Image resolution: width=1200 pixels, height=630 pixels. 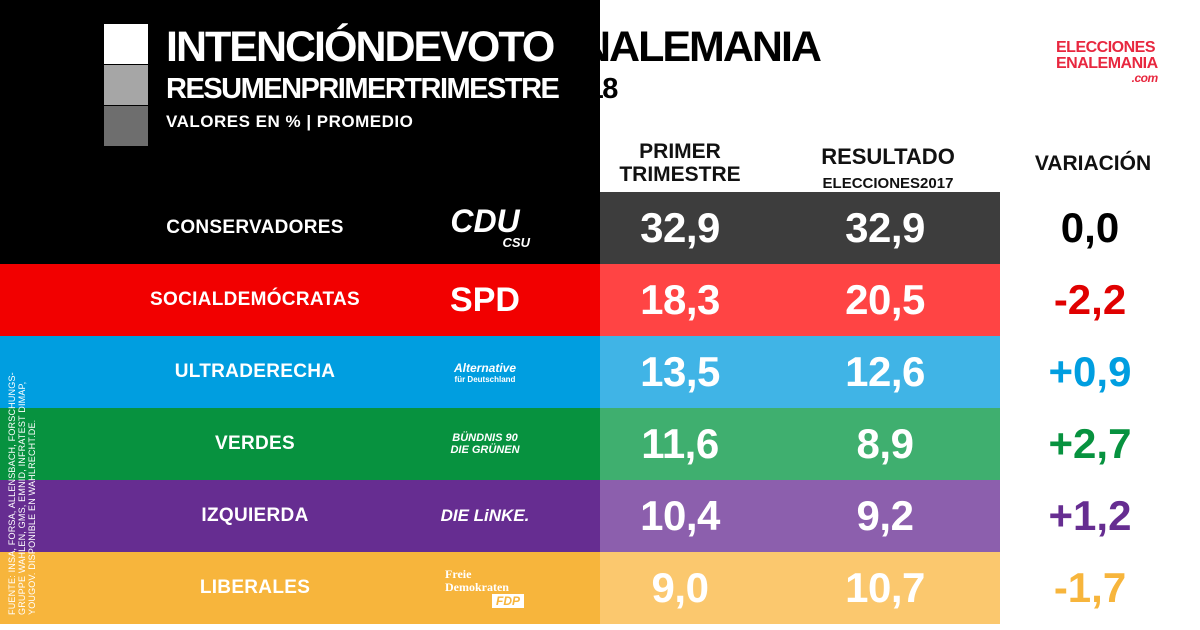 What do you see at coordinates (1107, 62) in the screenshot?
I see `brand-logo: ELECCIONES ENALEMANIA .com` at bounding box center [1107, 62].